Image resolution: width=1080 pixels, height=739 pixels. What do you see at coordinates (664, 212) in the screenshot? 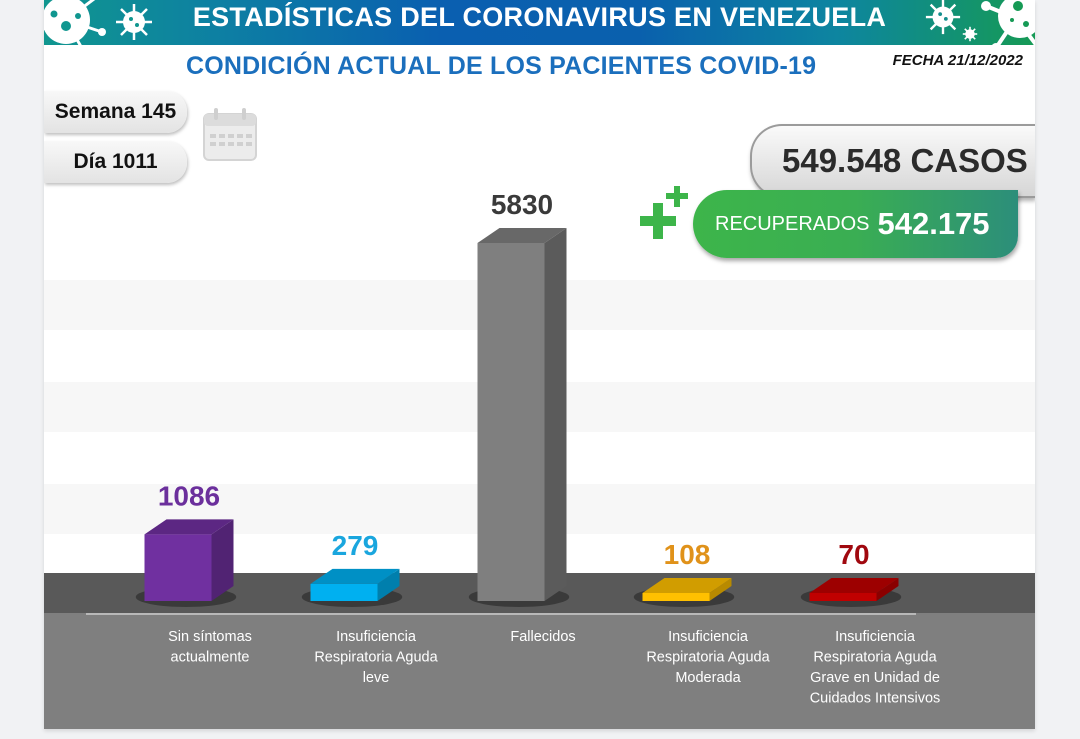
I see `medical-plus-icon` at bounding box center [664, 212].